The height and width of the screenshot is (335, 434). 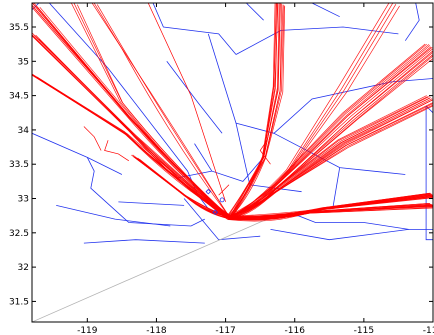 I want to click on x-tick-label: -117, so click(x=225, y=330).